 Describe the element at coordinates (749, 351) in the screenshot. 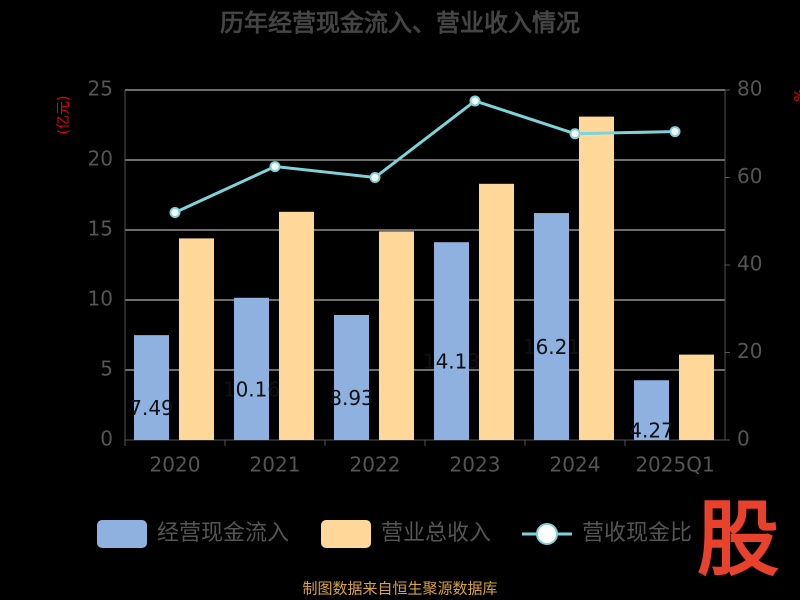

I see `y2-tick-label: 20` at that location.